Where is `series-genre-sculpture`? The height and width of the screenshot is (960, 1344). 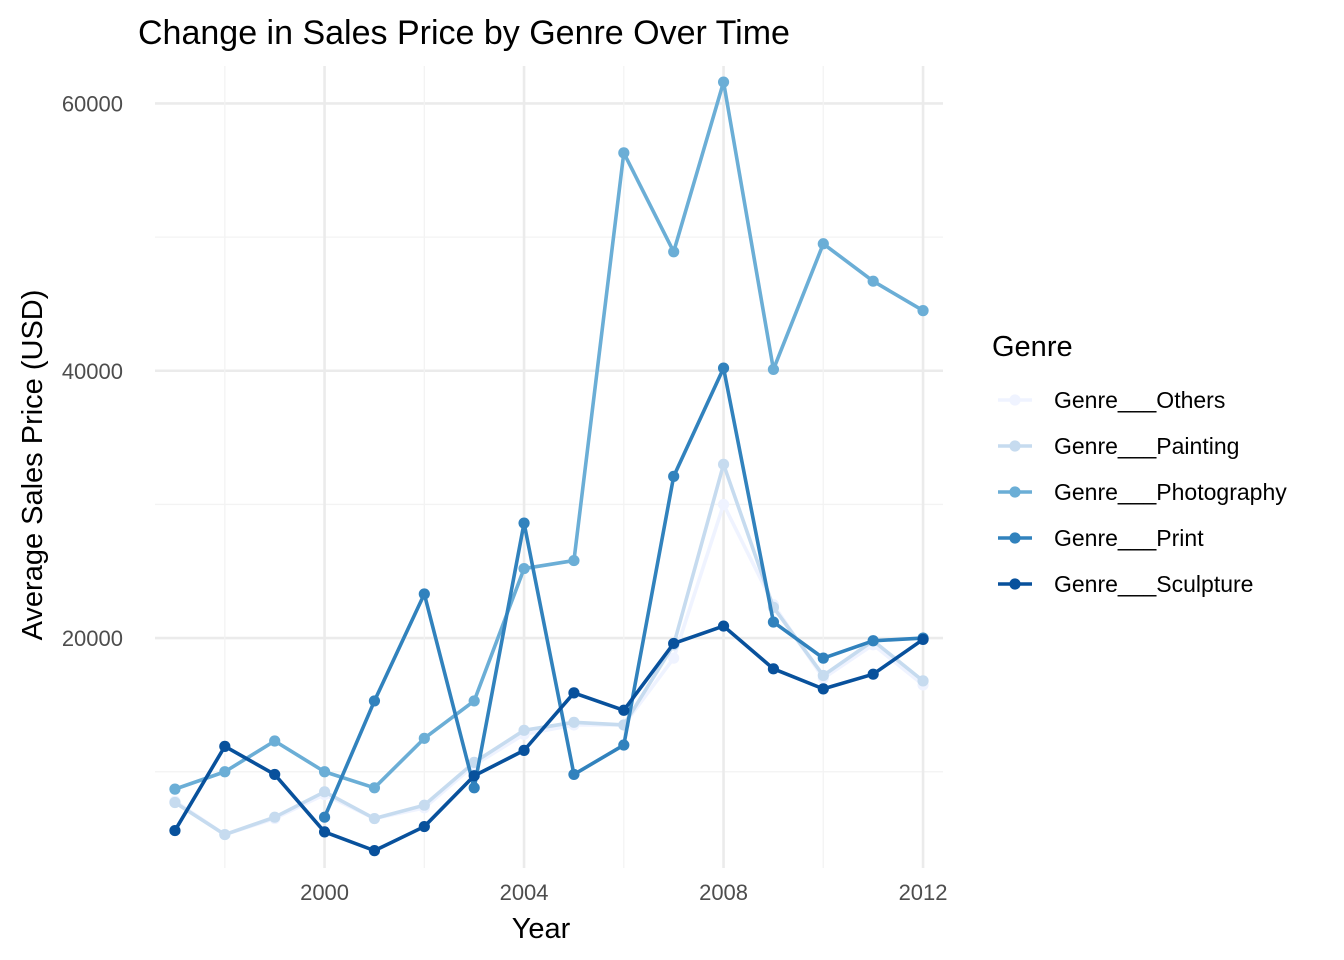 series-genre-sculpture is located at coordinates (549, 738).